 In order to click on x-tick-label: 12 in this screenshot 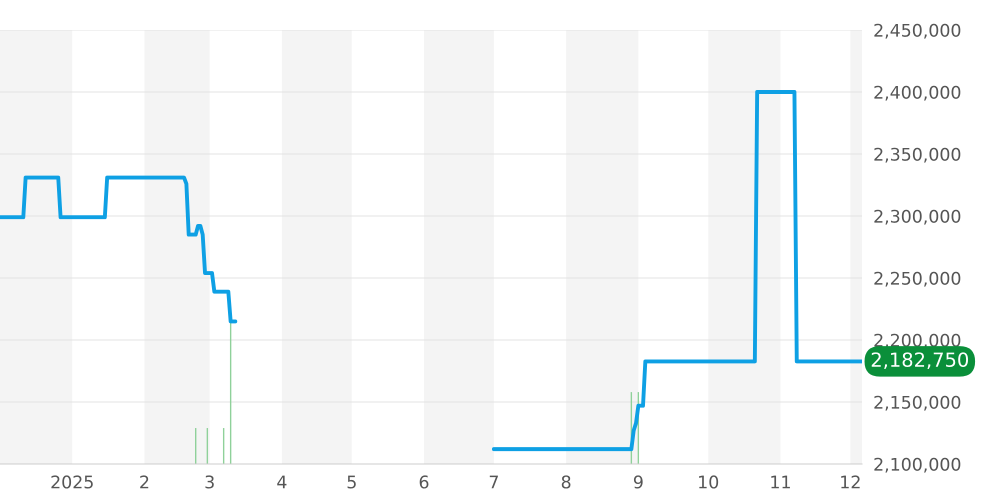, I will do `click(850, 481)`.